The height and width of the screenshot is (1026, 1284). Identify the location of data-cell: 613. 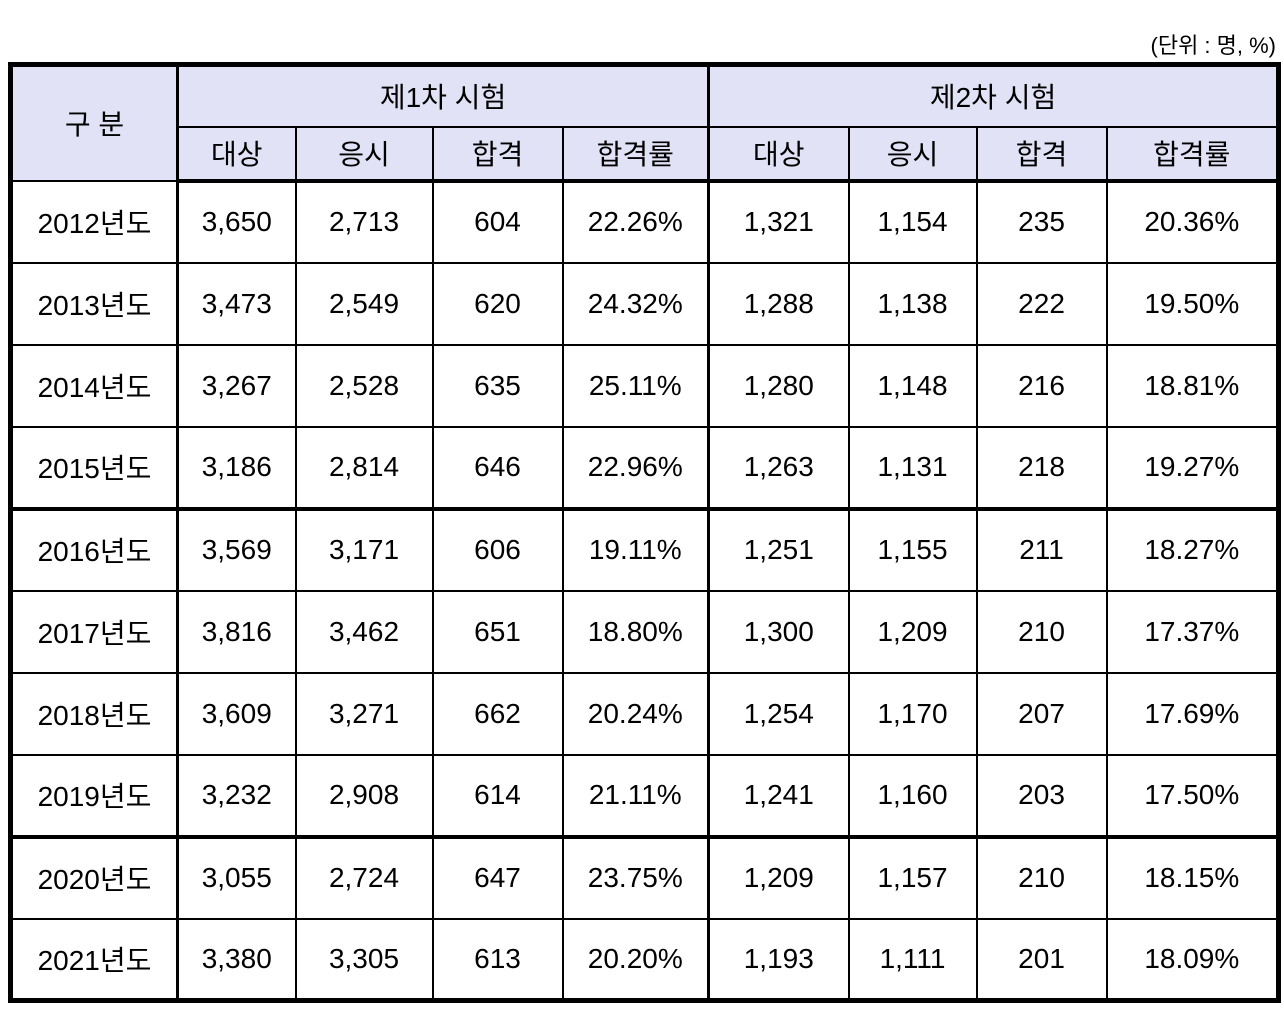
(497, 959).